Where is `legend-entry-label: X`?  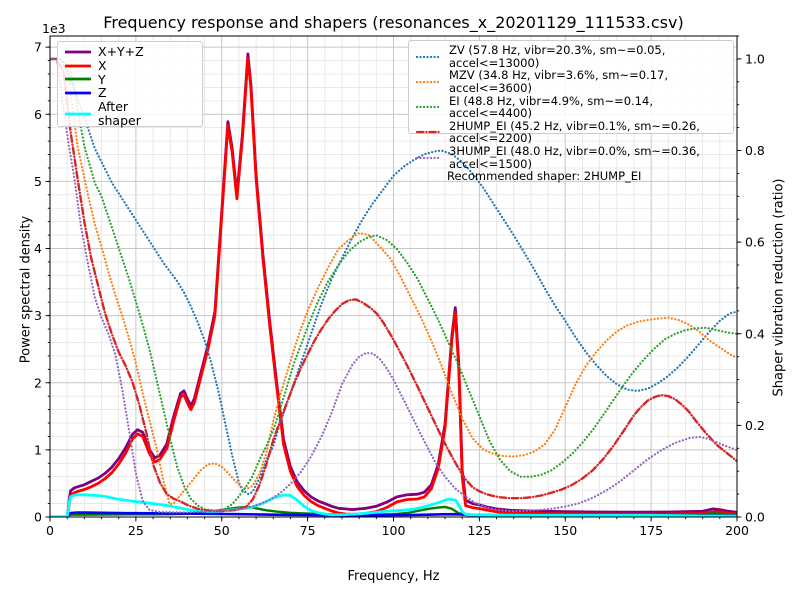
legend-entry-label: X is located at coordinates (102, 65).